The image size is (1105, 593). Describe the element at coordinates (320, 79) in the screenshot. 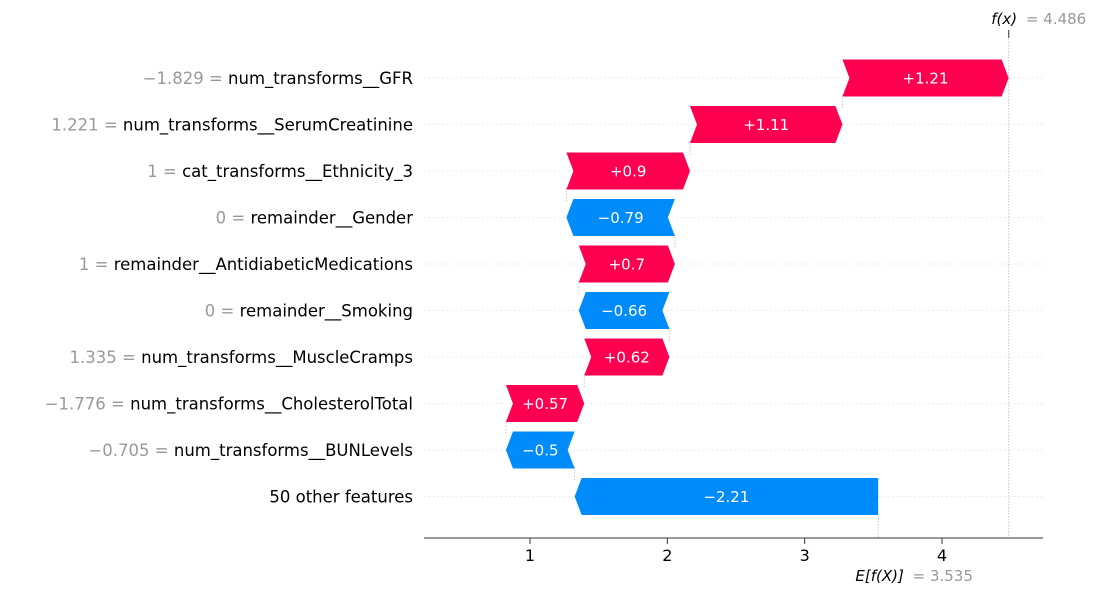

I see `feature-name: num_transforms__GFR` at that location.